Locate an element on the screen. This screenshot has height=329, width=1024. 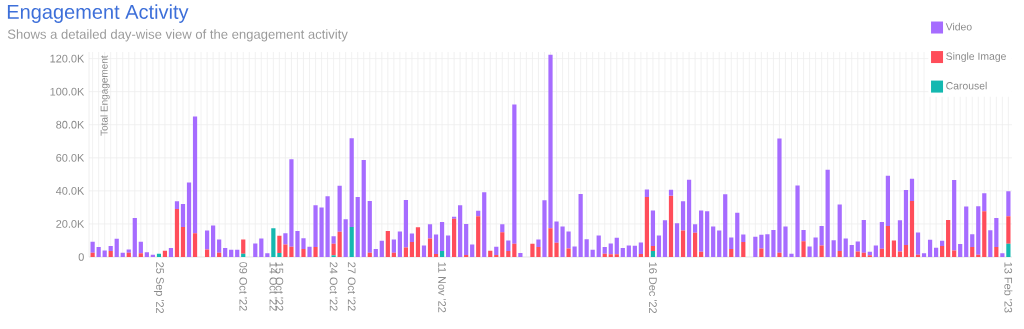
x-tick-label: 13 Feb '23 is located at coordinates (1008, 287).